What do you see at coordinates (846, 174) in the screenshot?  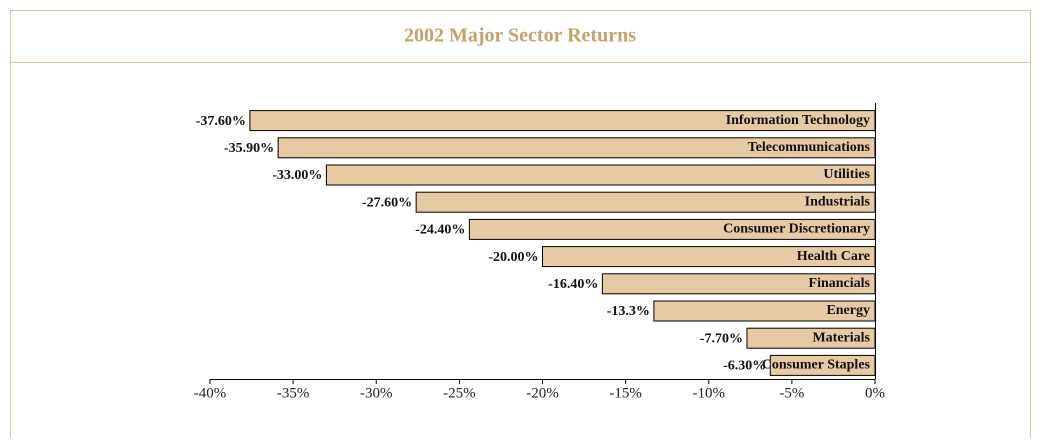 I see `category-label: Utilities` at bounding box center [846, 174].